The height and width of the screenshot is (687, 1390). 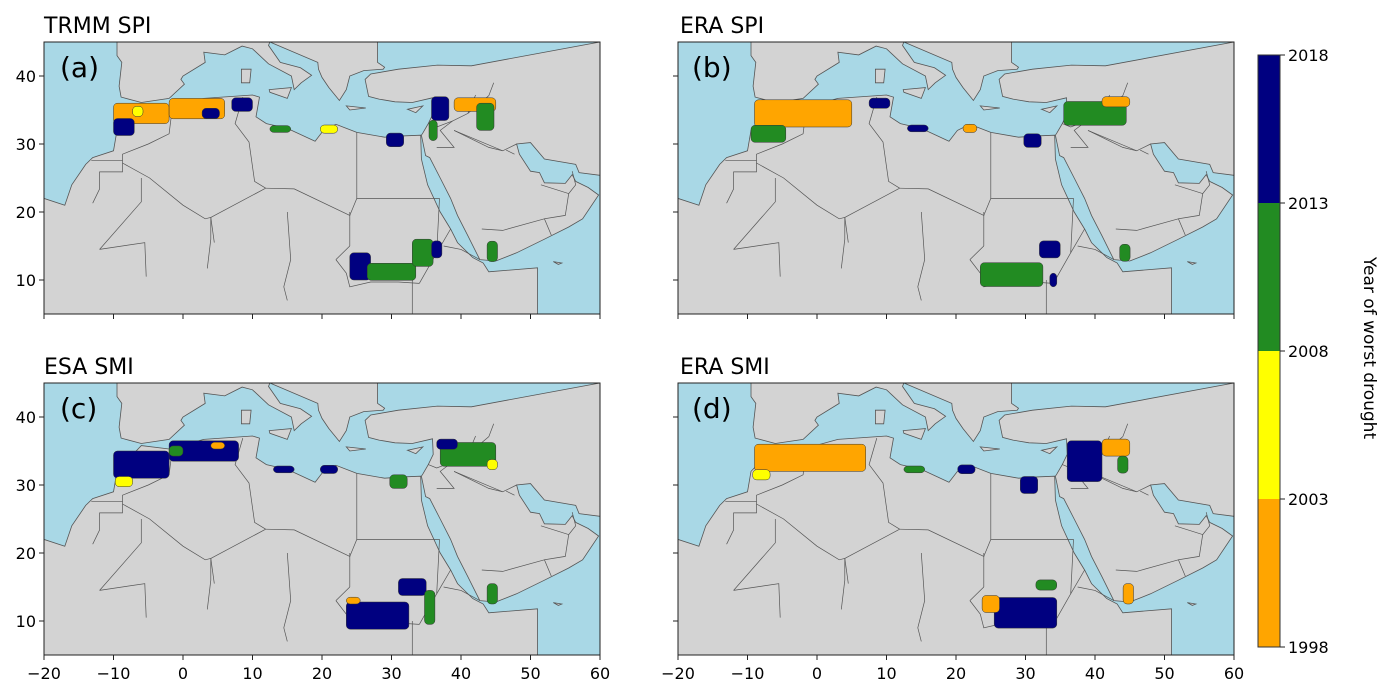 What do you see at coordinates (748, 673) in the screenshot?
I see `x-tick-label: −10` at bounding box center [748, 673].